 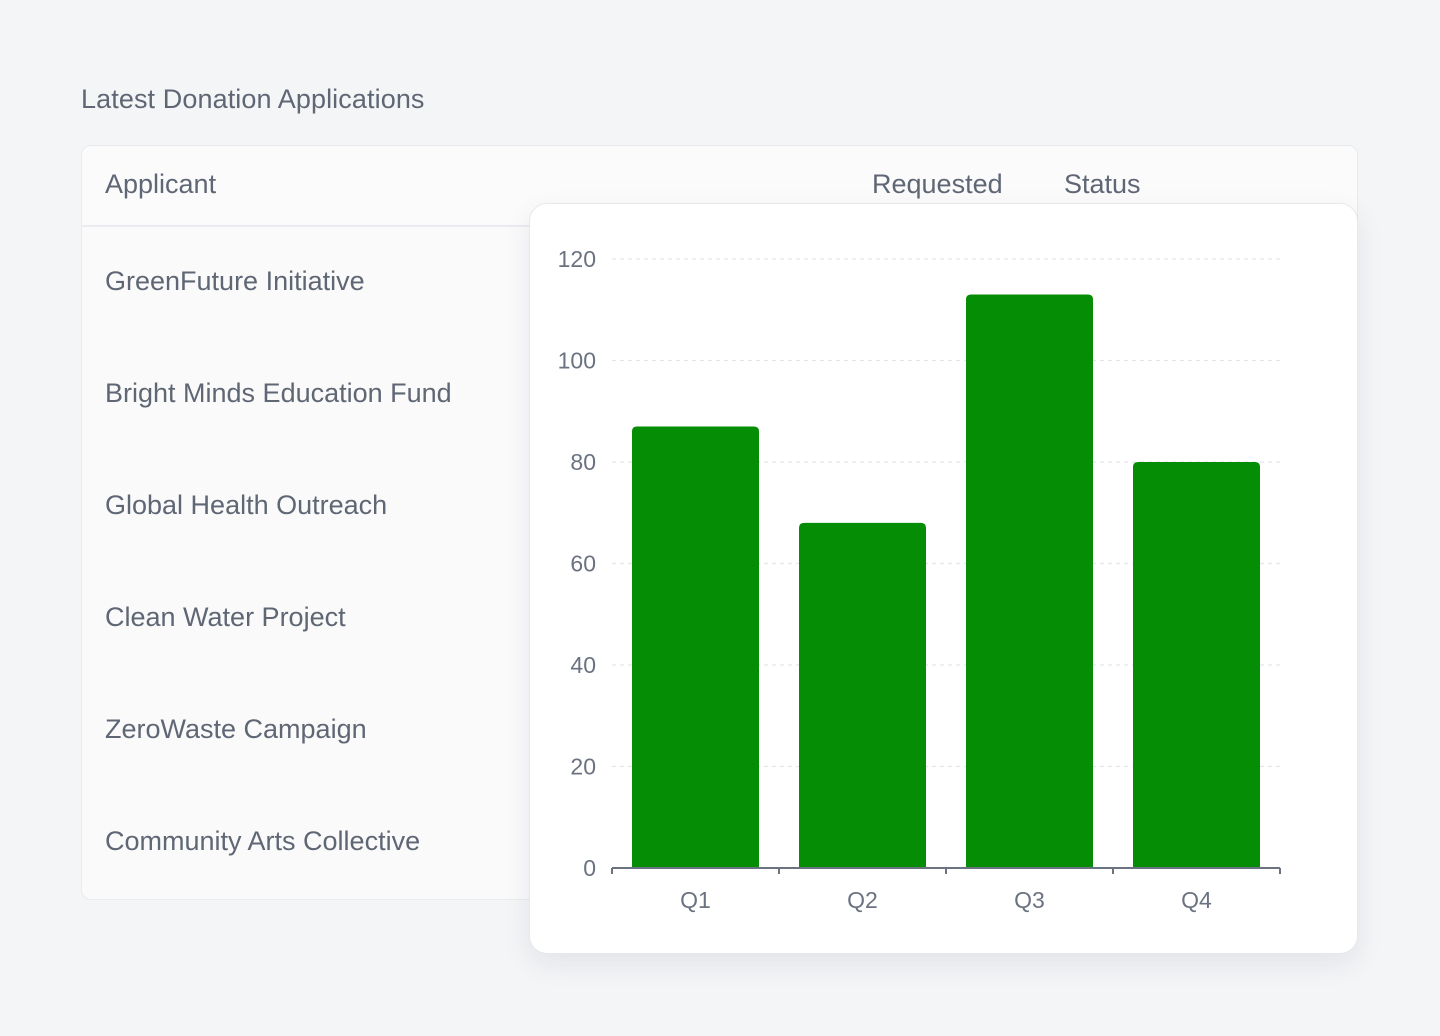 What do you see at coordinates (589, 868) in the screenshot?
I see `y-tick-label: 0` at bounding box center [589, 868].